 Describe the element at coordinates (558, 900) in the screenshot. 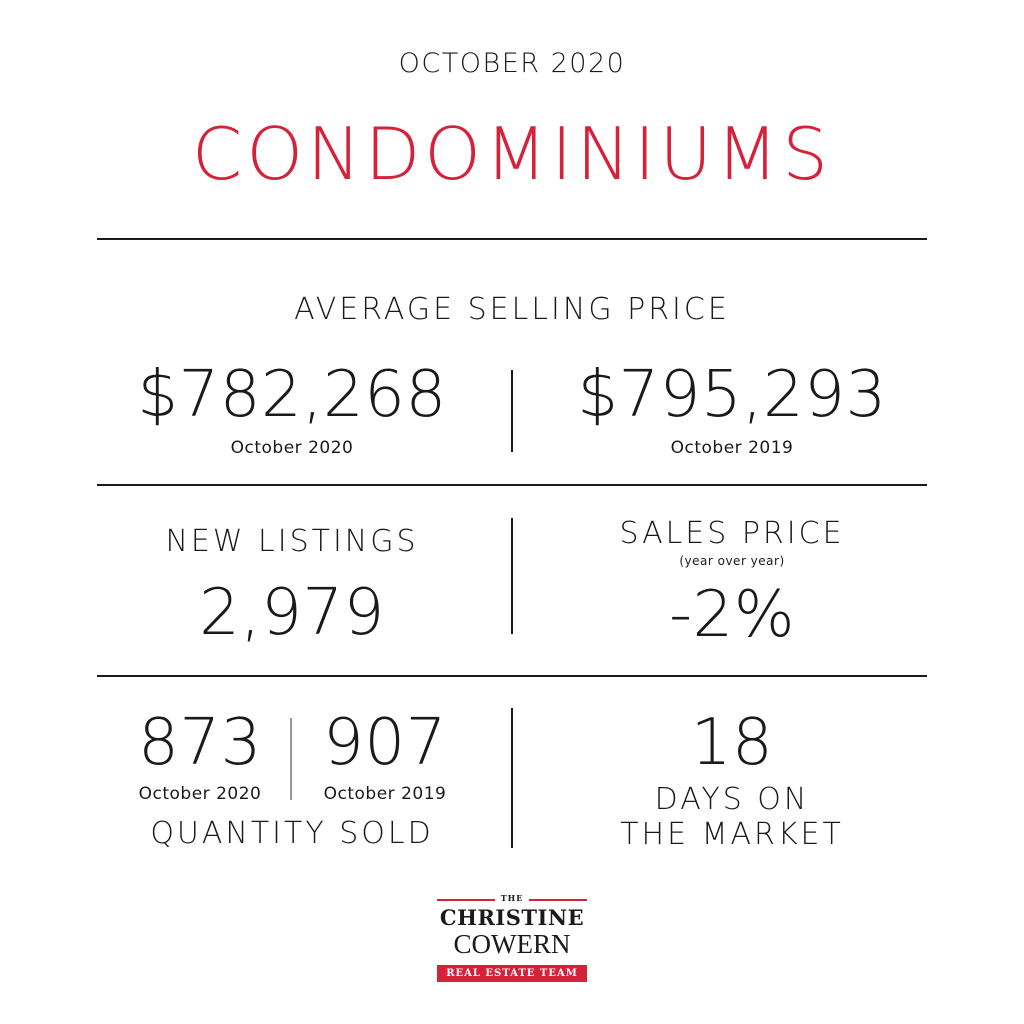

I see `logo-rule-right` at that location.